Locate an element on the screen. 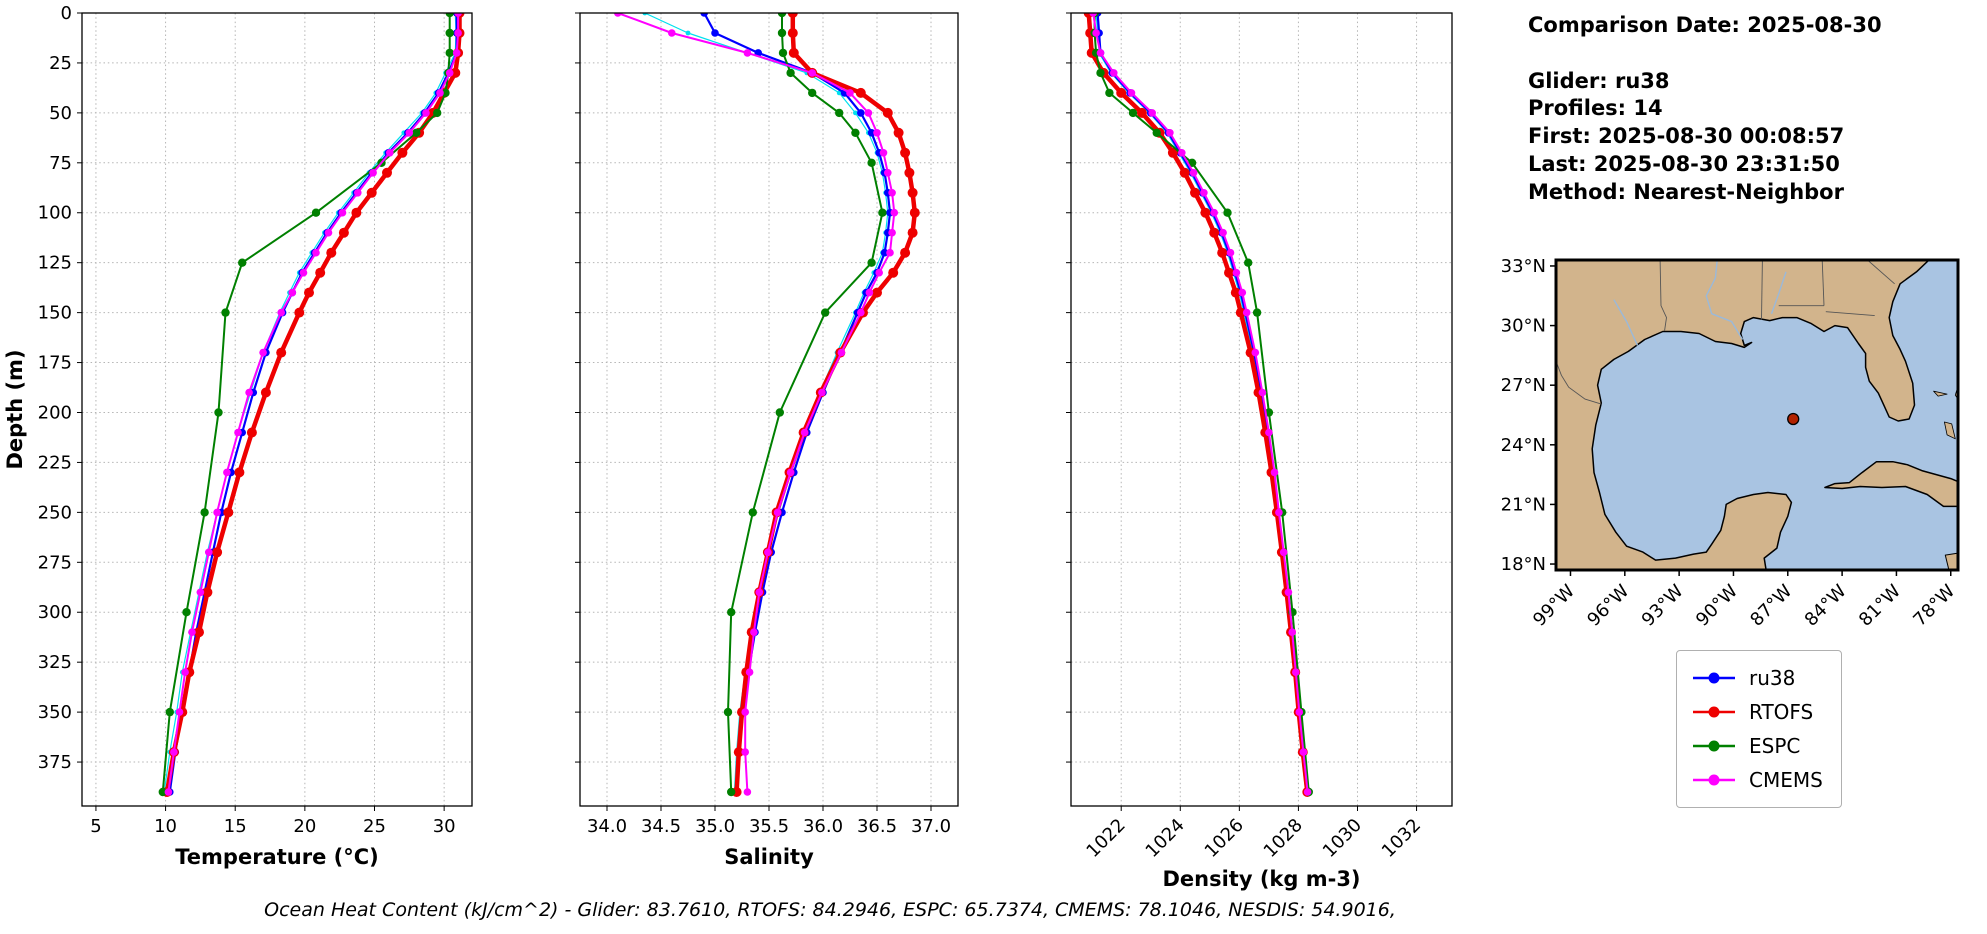 This screenshot has height=934, width=1987. svg-text: 225 is located at coordinates (55, 462).